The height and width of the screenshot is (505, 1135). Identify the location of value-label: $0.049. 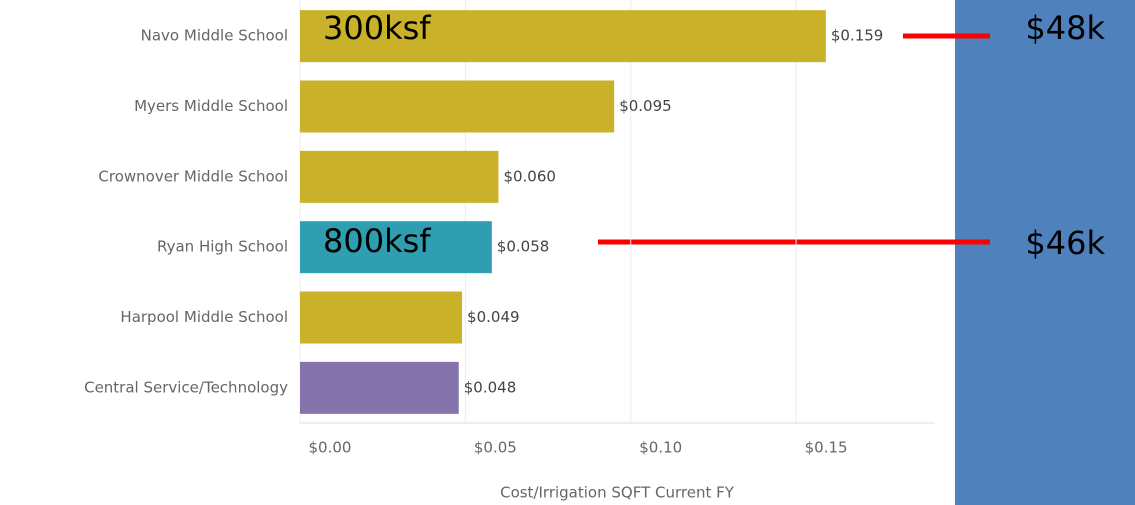
(493, 317).